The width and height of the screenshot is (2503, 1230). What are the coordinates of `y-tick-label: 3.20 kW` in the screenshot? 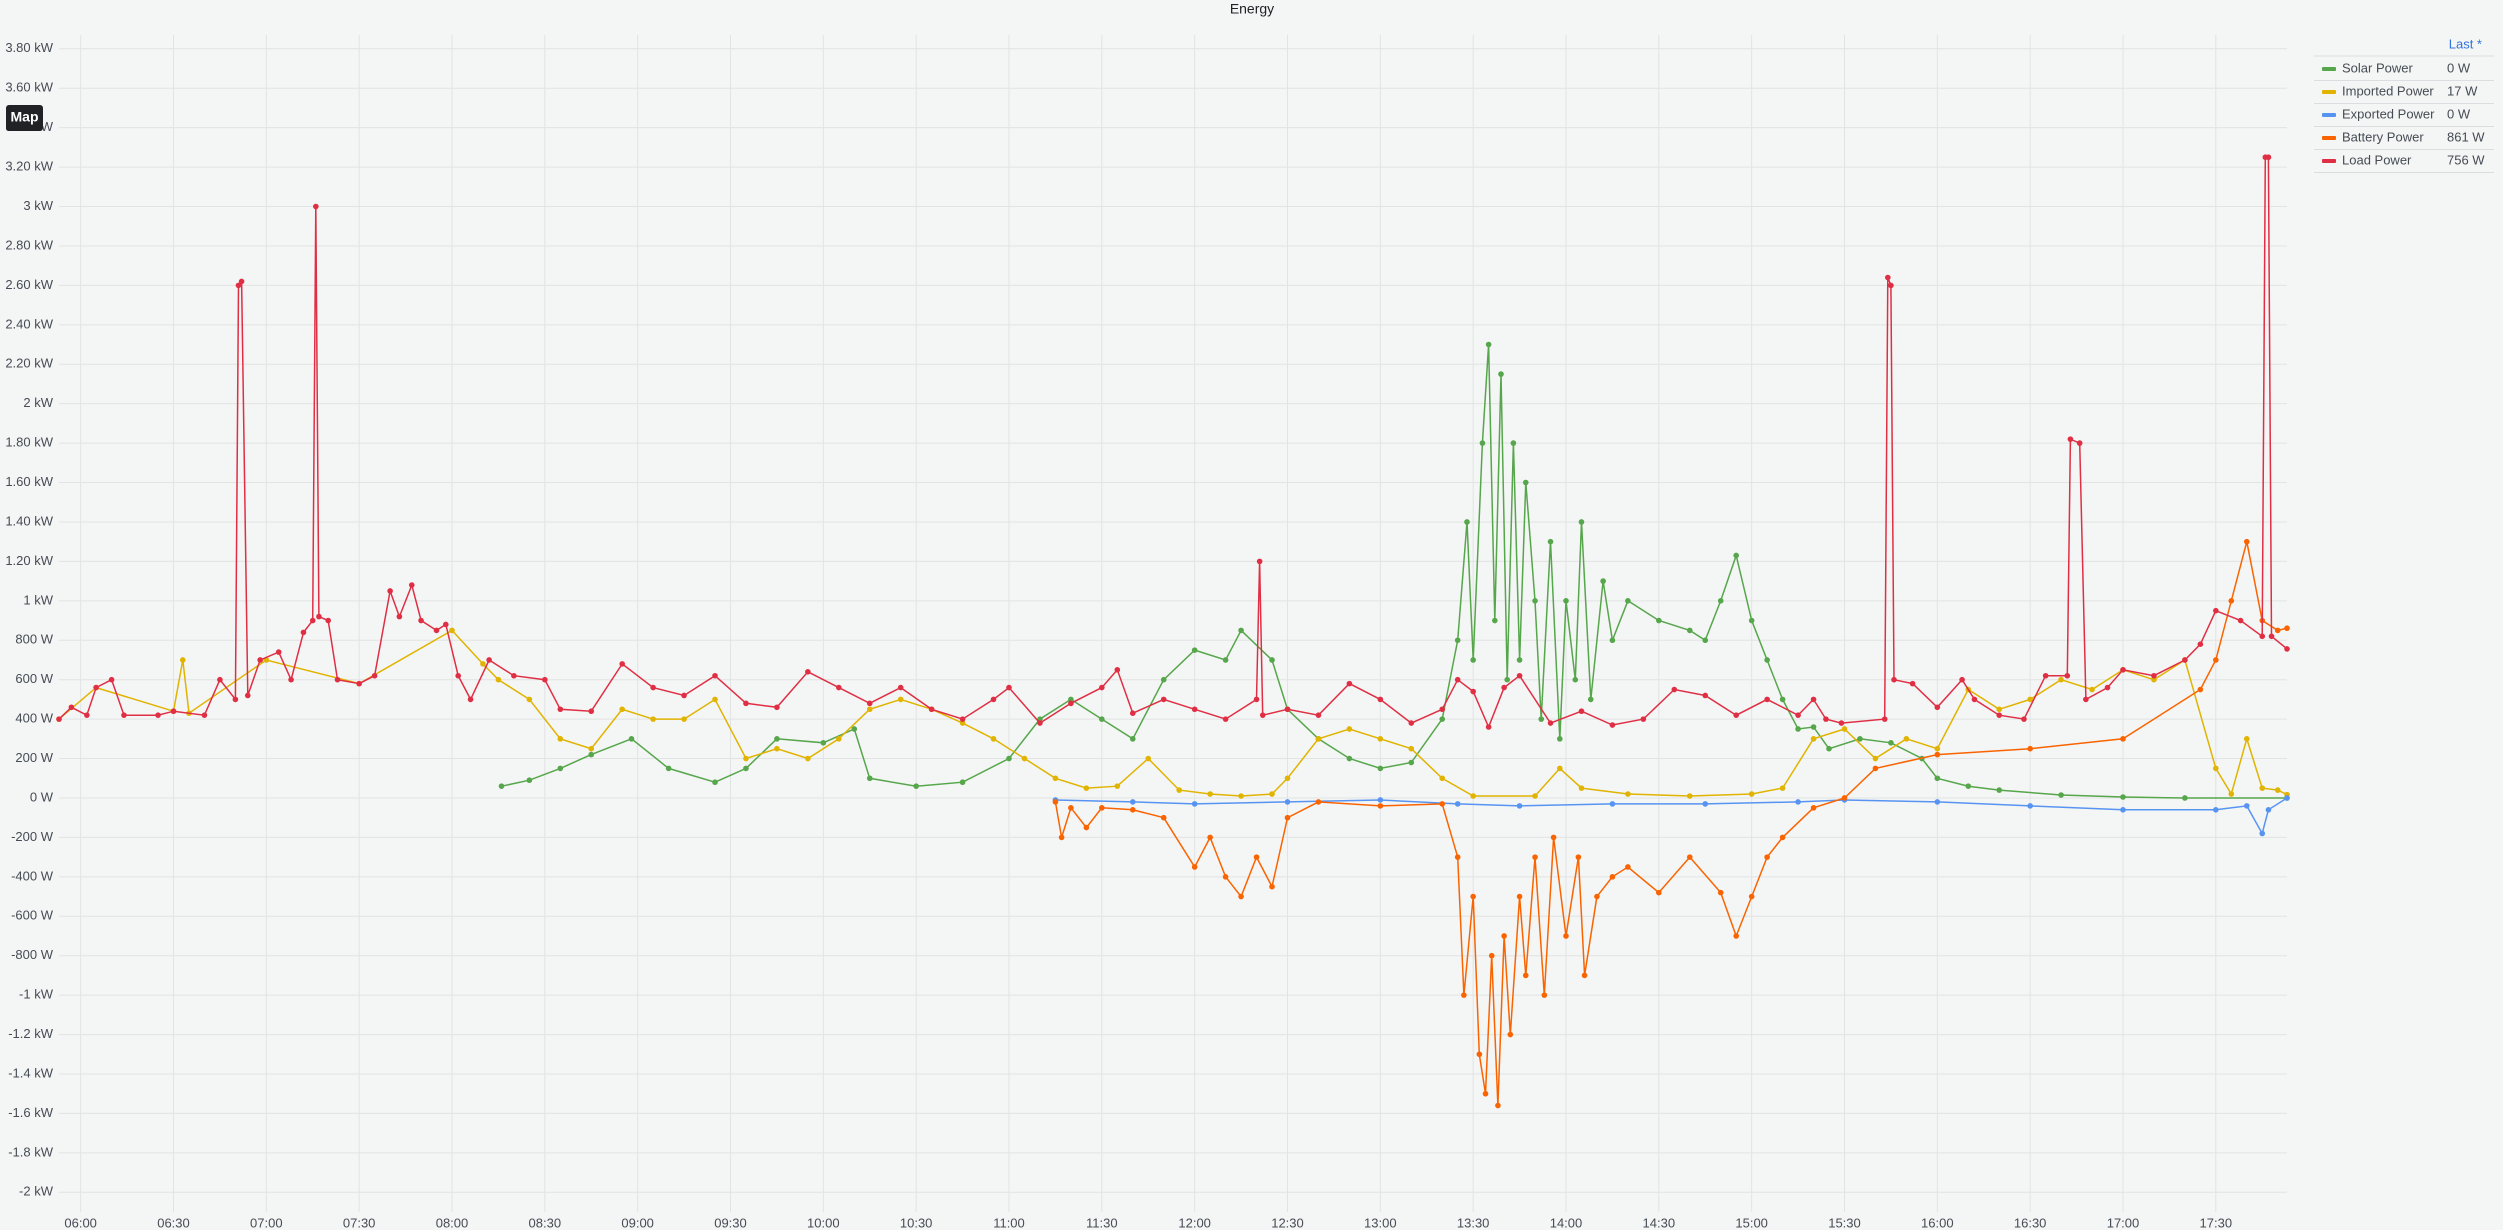 It's located at (29, 166).